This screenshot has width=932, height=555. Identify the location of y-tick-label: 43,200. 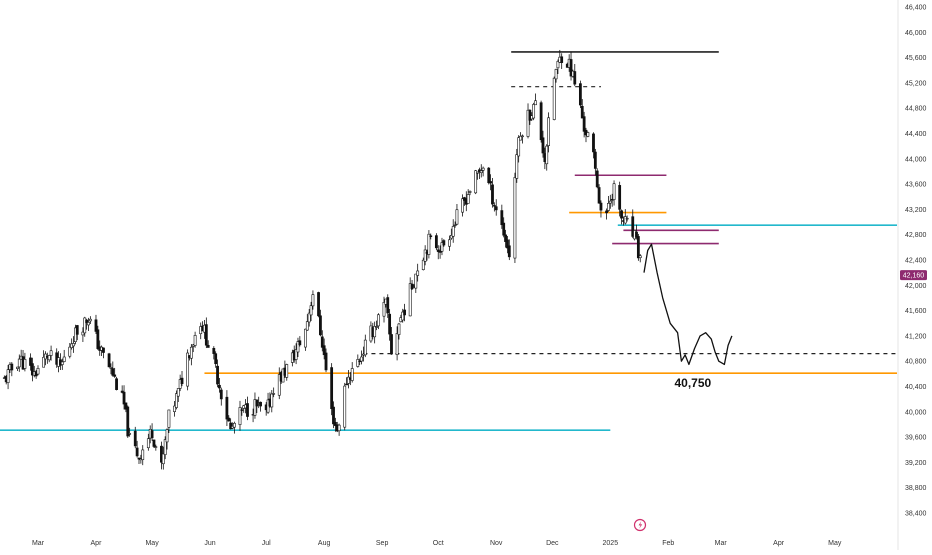
(916, 210).